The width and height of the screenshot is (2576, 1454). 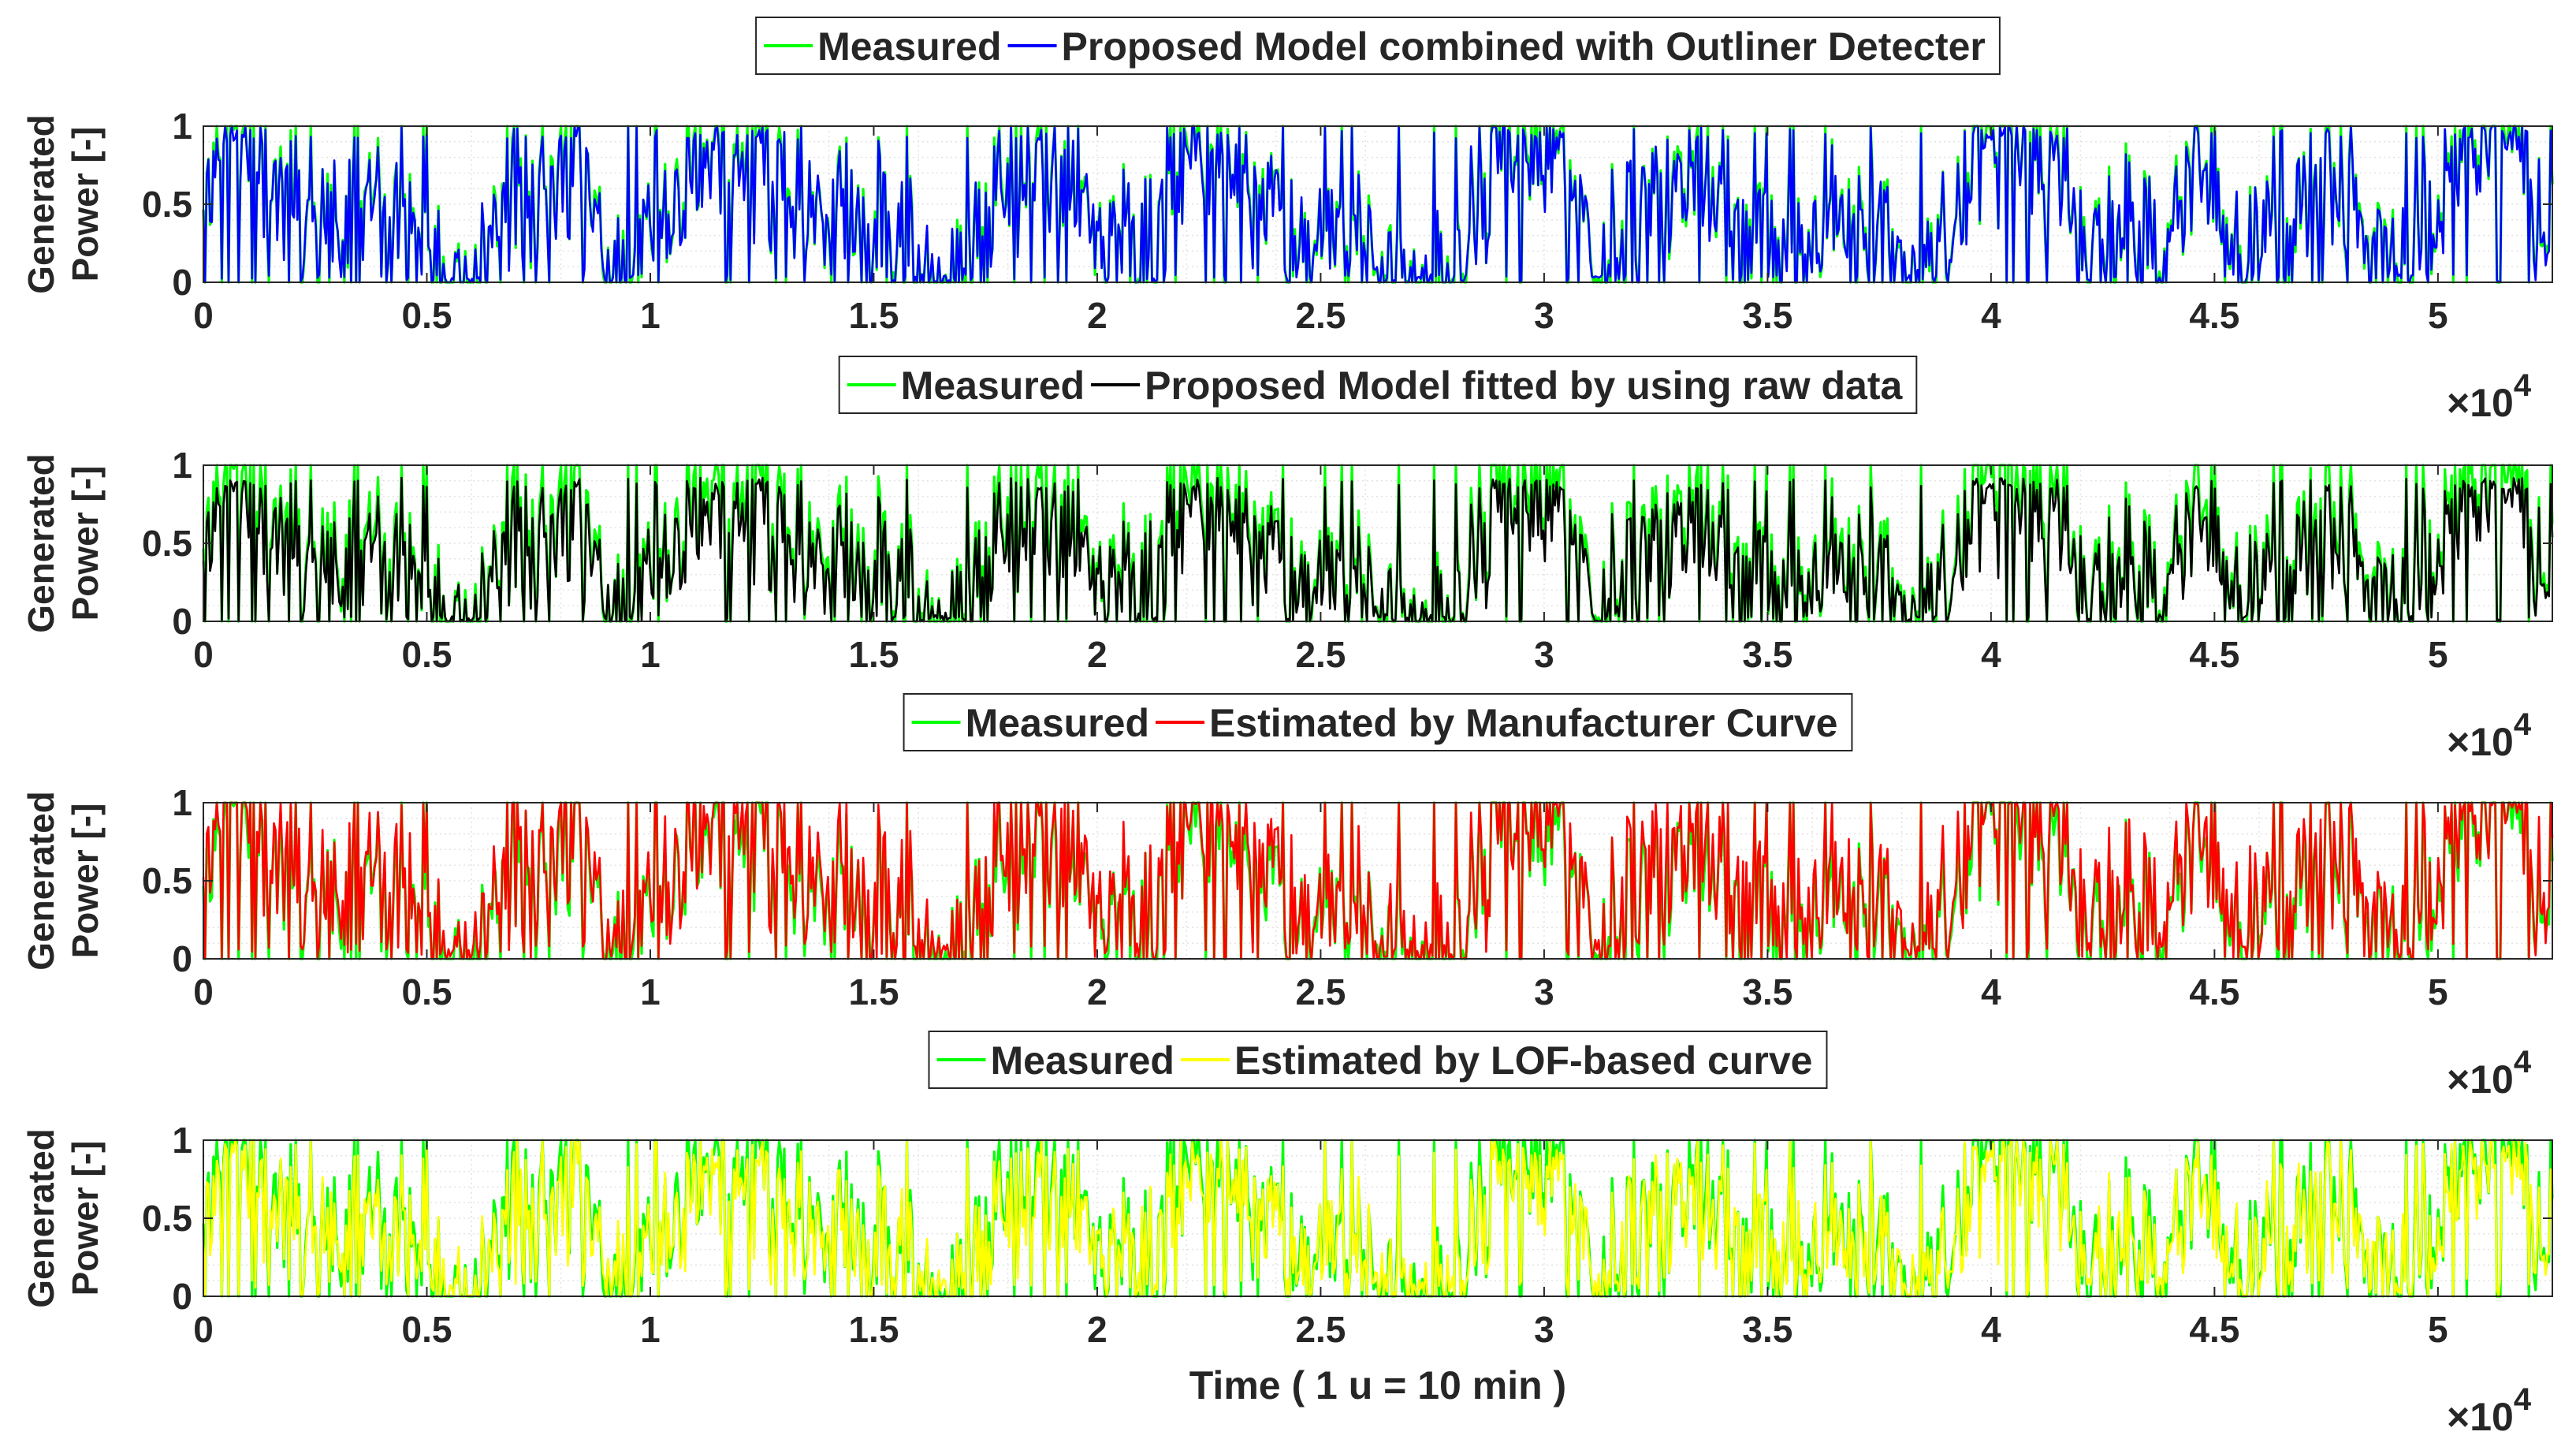 I want to click on legend: Measured Estimated by Manufacturer Curve, so click(x=1378, y=722).